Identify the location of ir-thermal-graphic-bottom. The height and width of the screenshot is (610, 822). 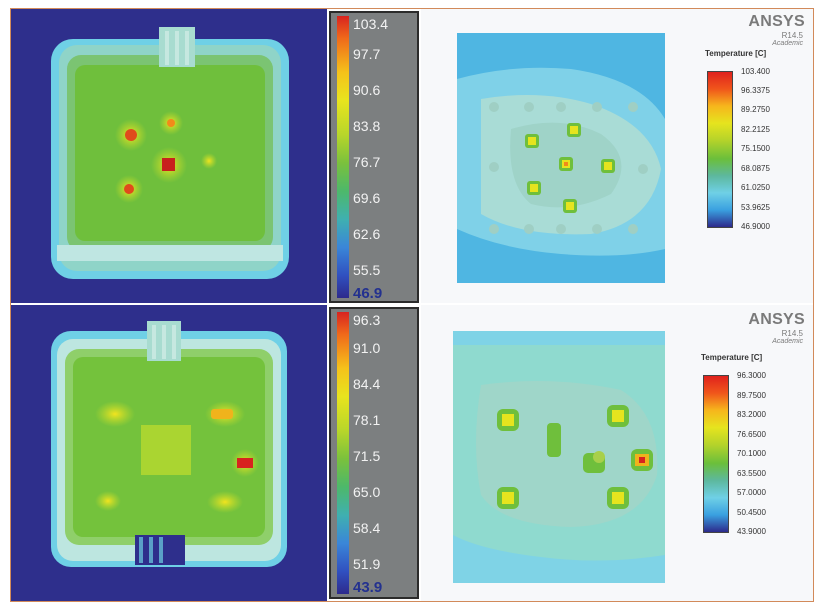
(169, 444).